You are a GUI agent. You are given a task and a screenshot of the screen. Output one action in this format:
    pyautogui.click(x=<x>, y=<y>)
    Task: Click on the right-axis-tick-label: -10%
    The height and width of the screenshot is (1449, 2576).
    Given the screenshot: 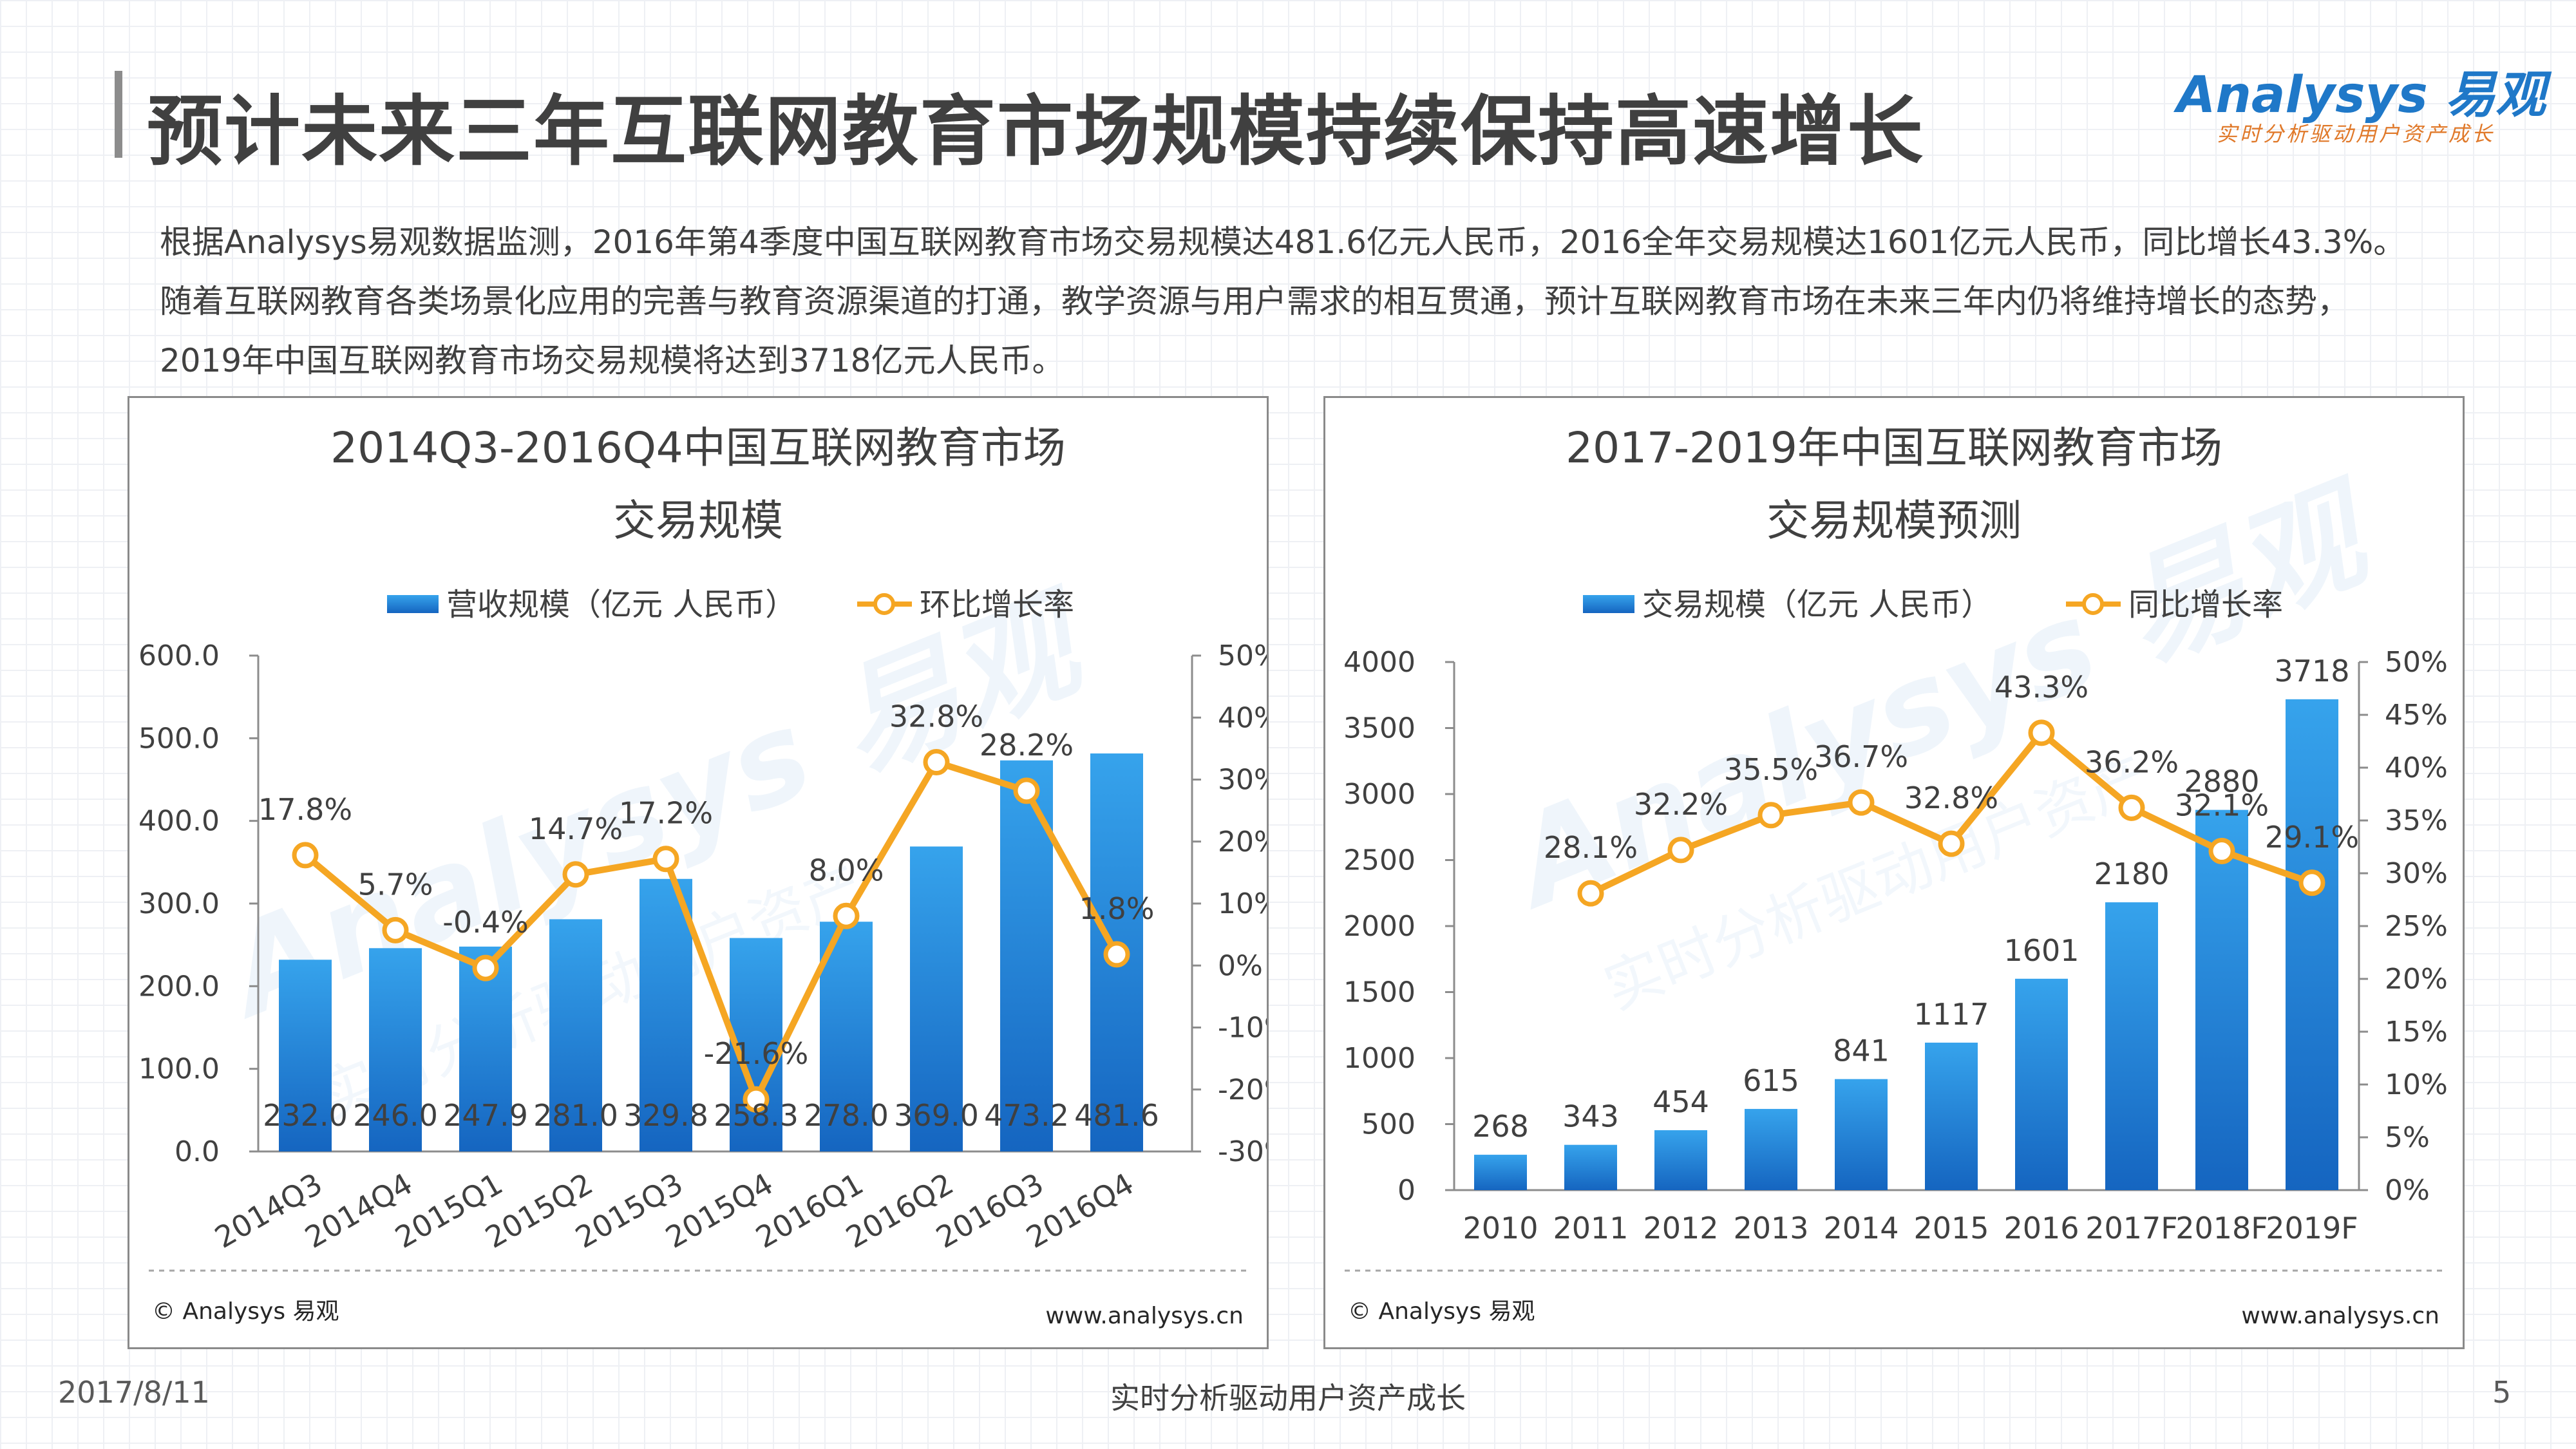 What is the action you would take?
    pyautogui.click(x=1242, y=1028)
    